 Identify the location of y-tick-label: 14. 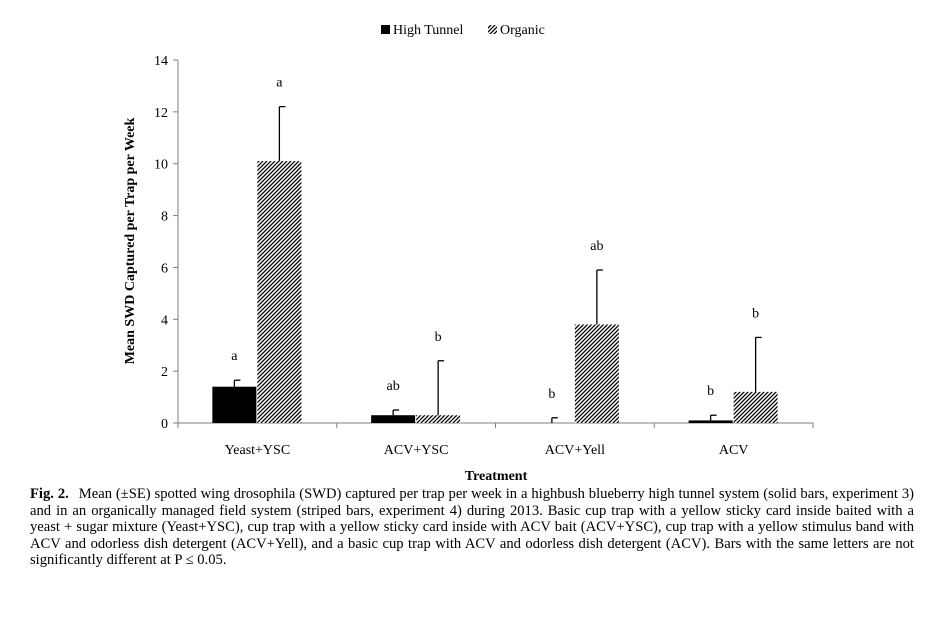
(161, 61).